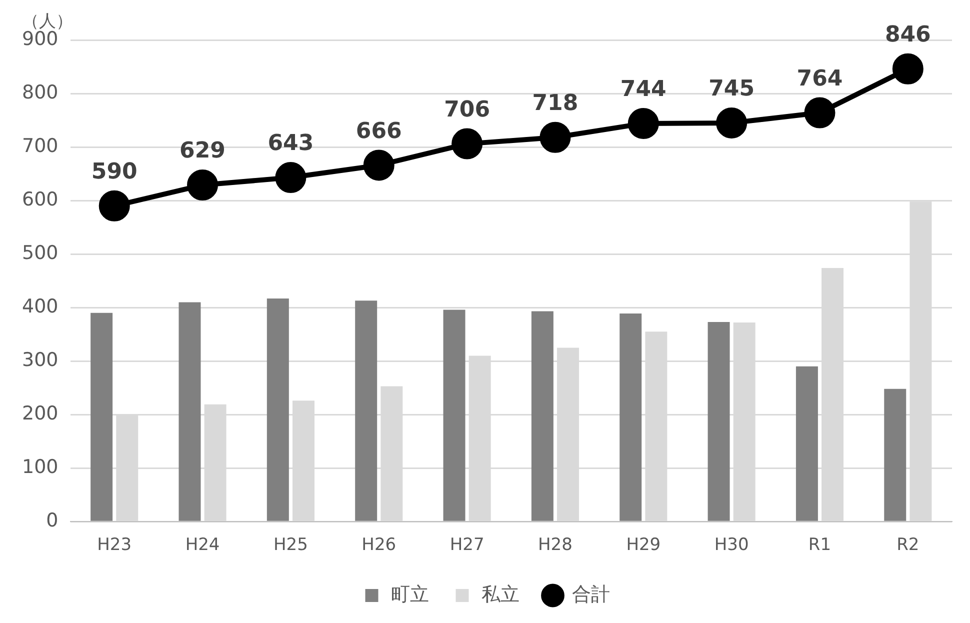  What do you see at coordinates (643, 545) in the screenshot?
I see `x-tick-label: H29` at bounding box center [643, 545].